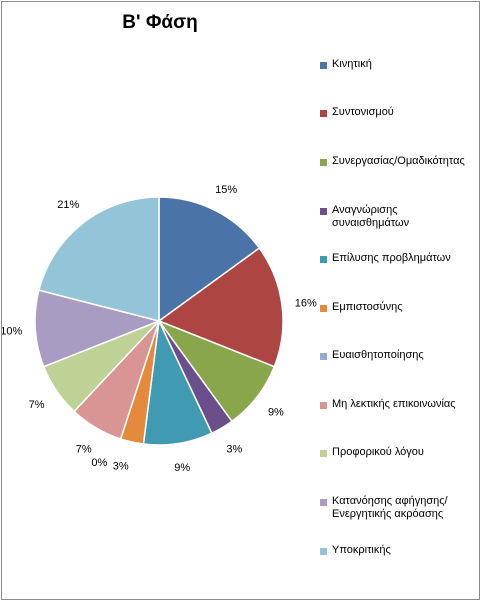  What do you see at coordinates (99, 463) in the screenshot?
I see `slice-percent-label: 0%` at bounding box center [99, 463].